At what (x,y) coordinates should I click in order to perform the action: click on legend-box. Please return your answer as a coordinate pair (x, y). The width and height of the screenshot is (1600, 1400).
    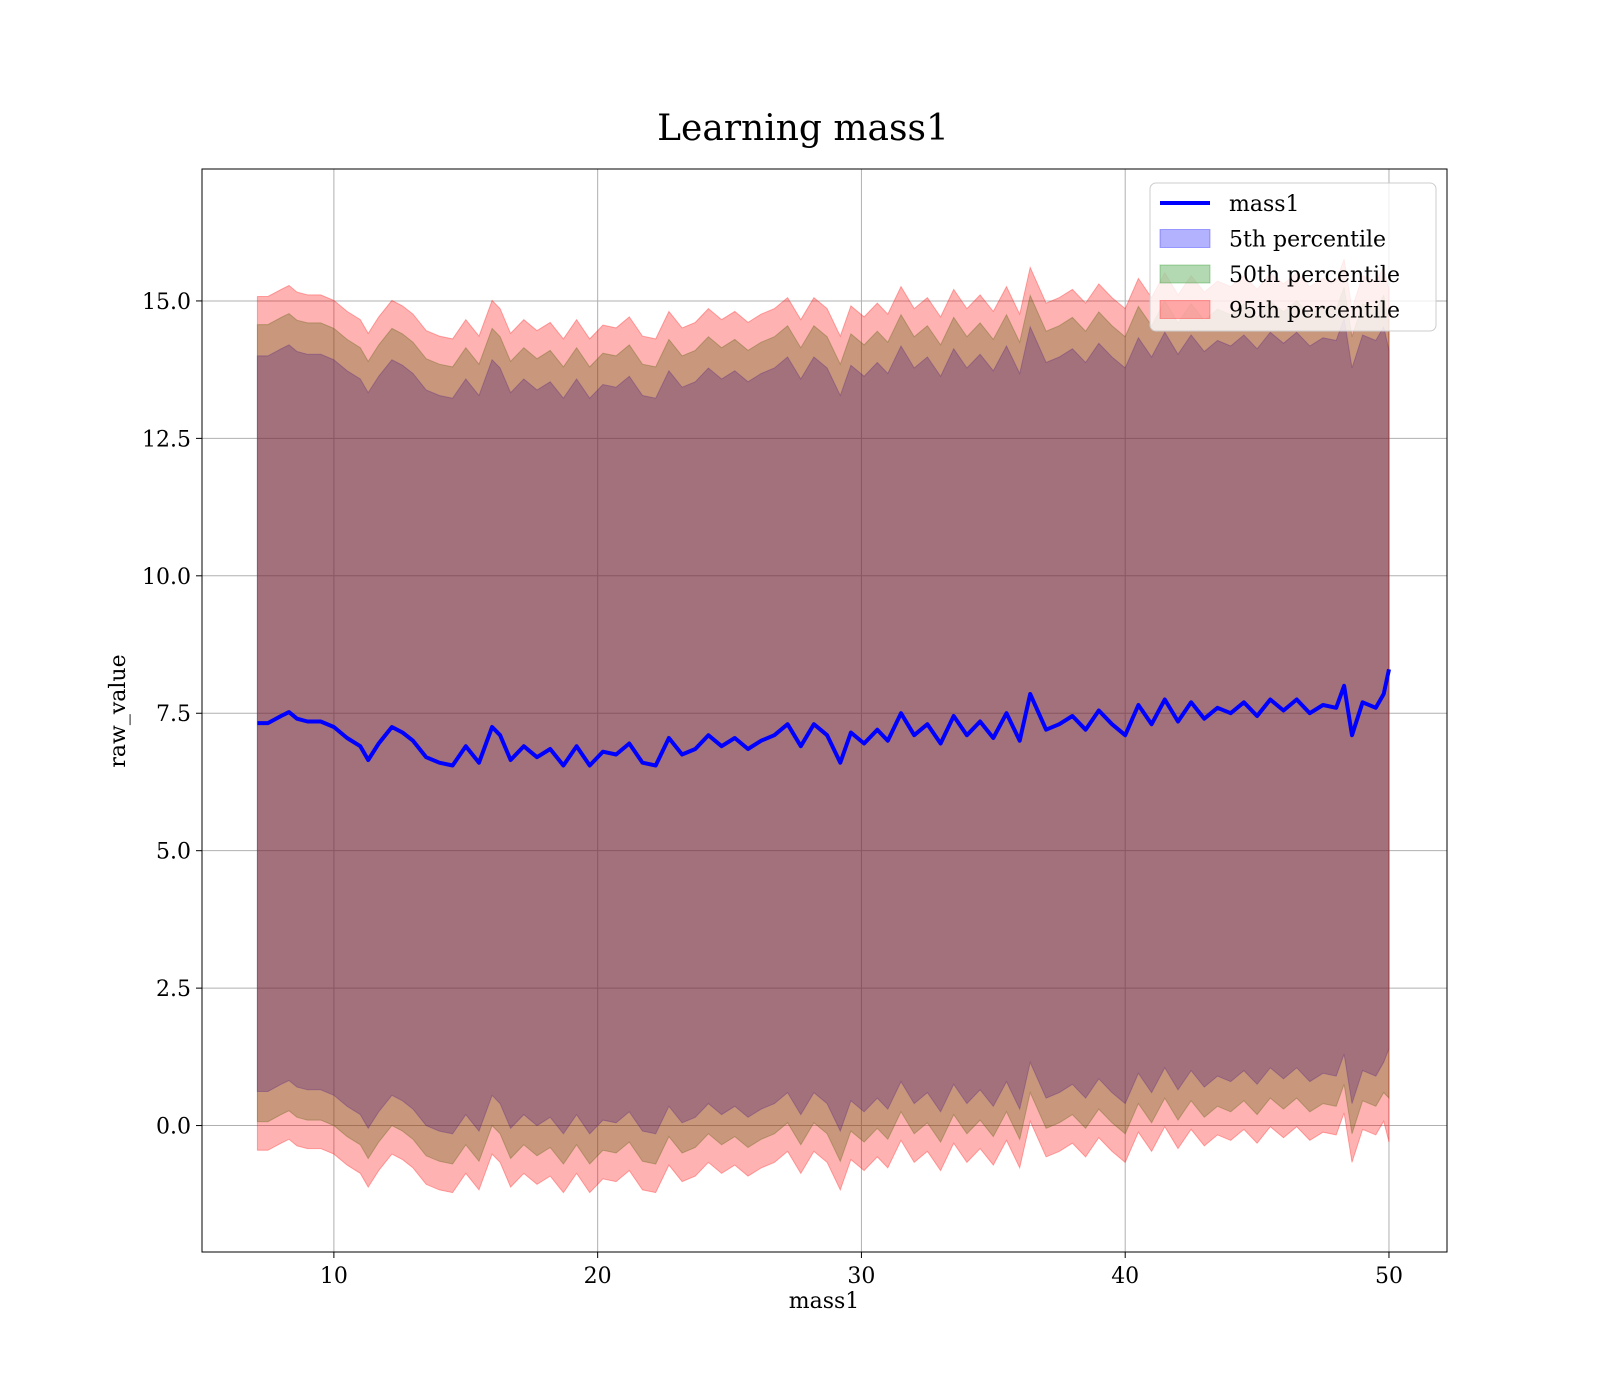
    Looking at the image, I should click on (1293, 257).